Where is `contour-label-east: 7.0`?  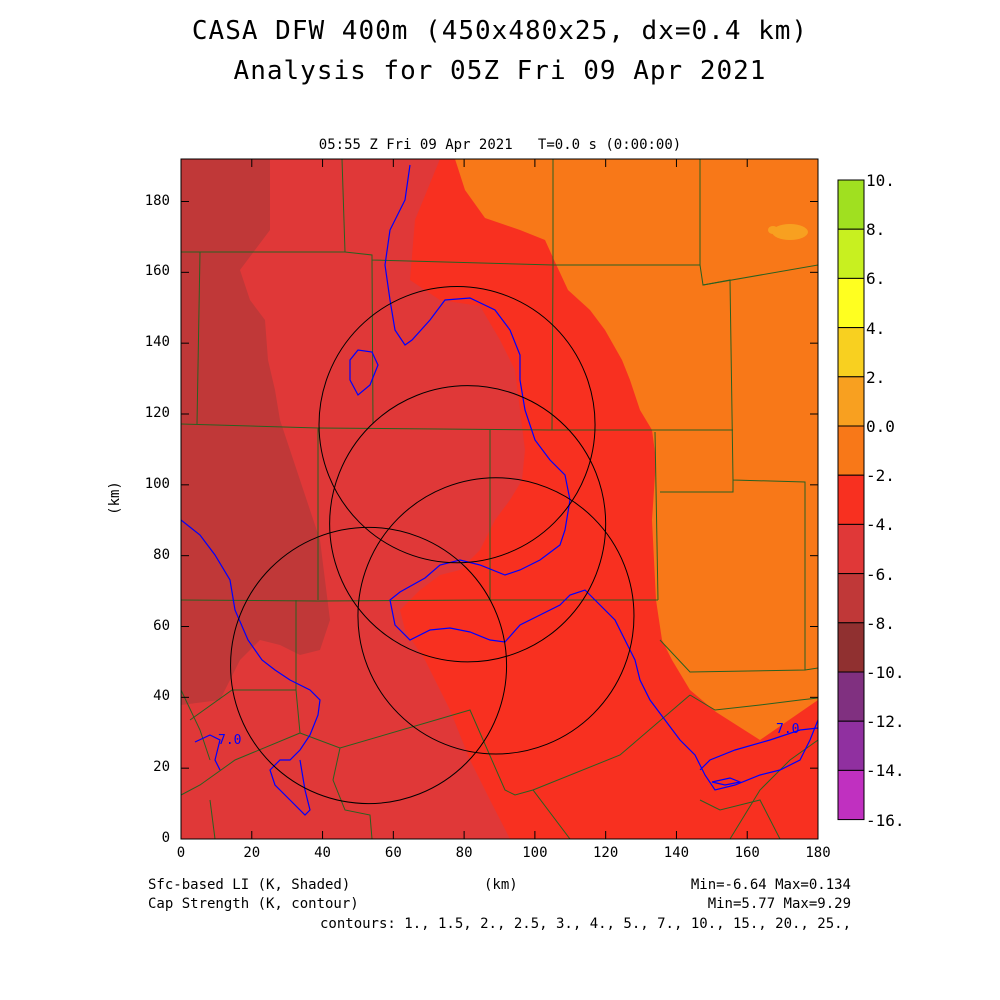 contour-label-east: 7.0 is located at coordinates (788, 729).